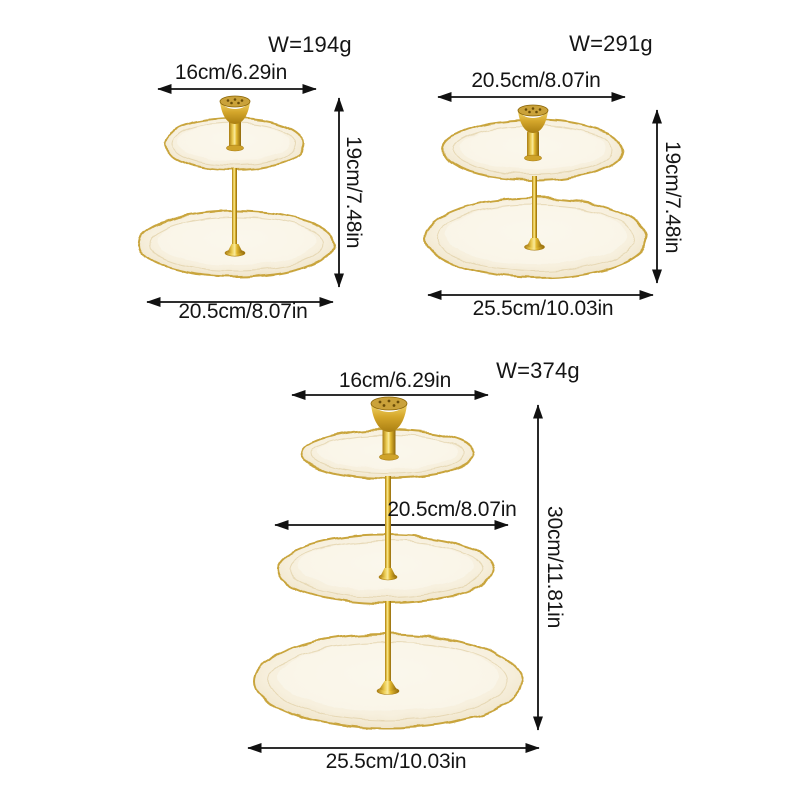  Describe the element at coordinates (389, 403) in the screenshot. I see `stand-c-finial-jewels` at that location.